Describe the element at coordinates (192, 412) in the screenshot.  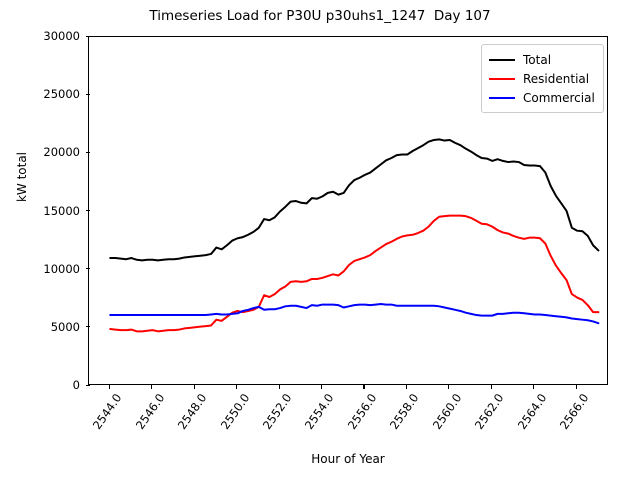
I see `x-tick-label: 2548.0` at that location.